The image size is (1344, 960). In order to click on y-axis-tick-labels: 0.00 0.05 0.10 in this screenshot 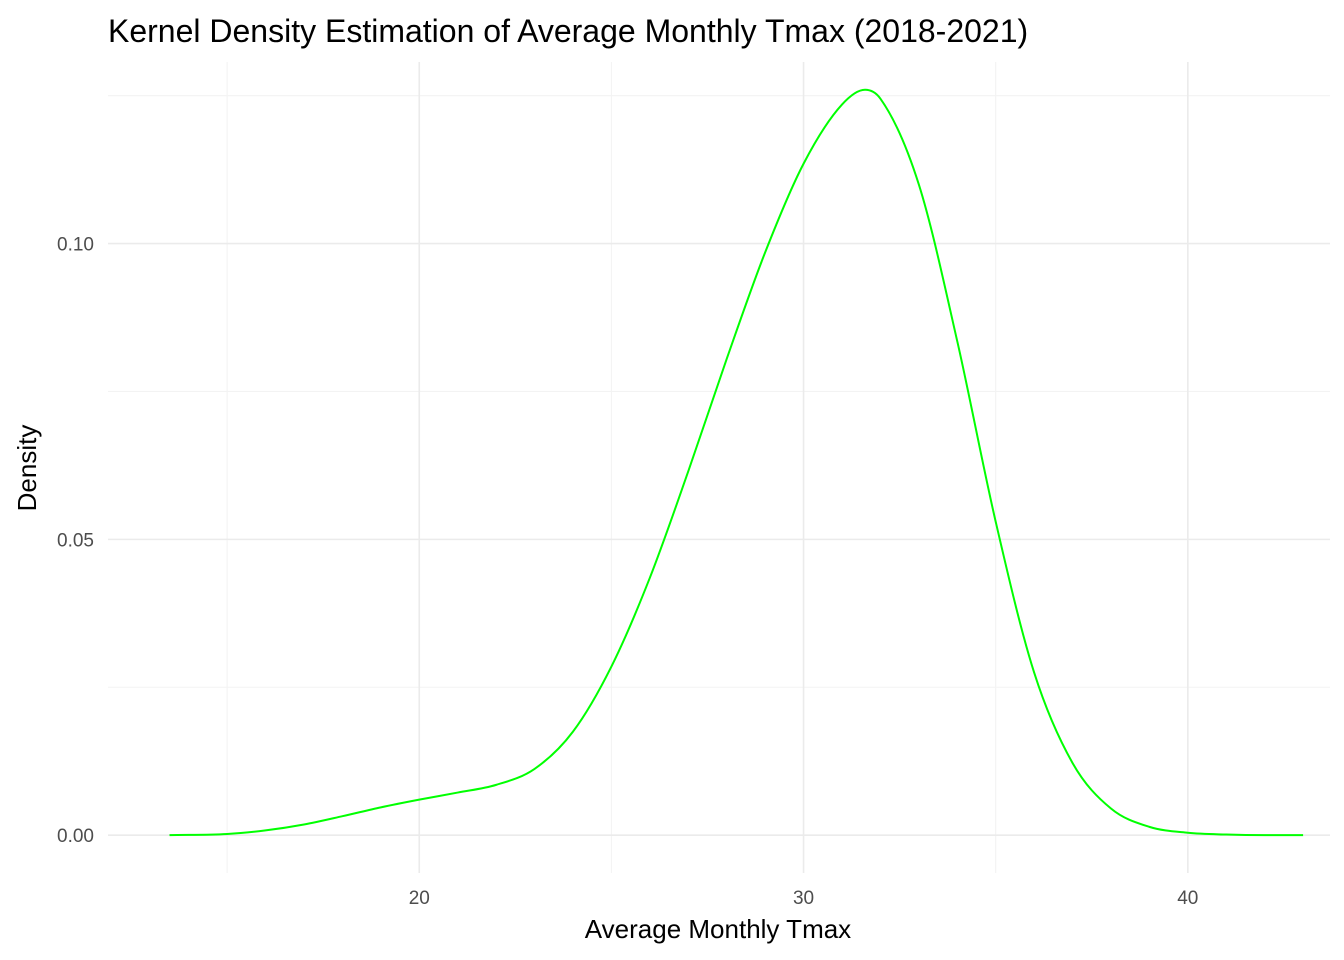, I will do `click(75, 541)`.